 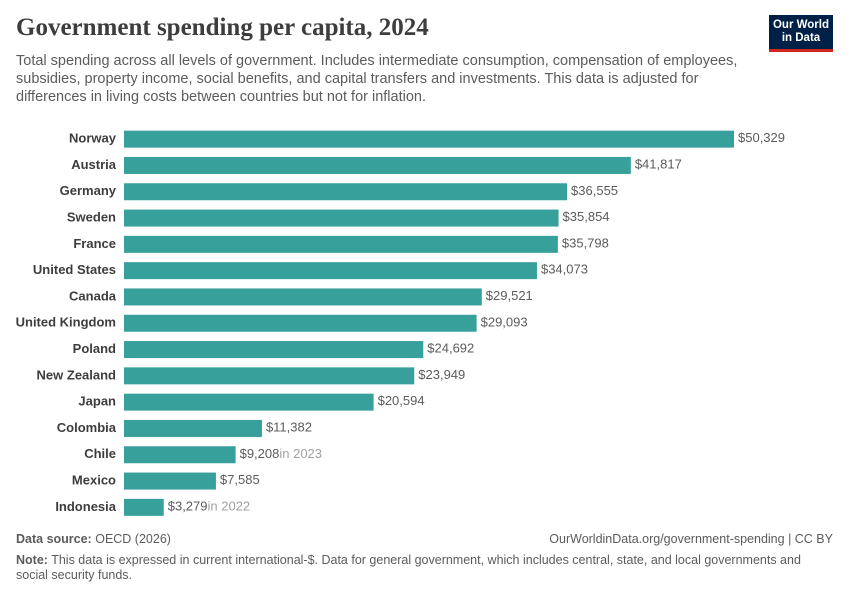 What do you see at coordinates (54, 539) in the screenshot?
I see `source-label: Data source:` at bounding box center [54, 539].